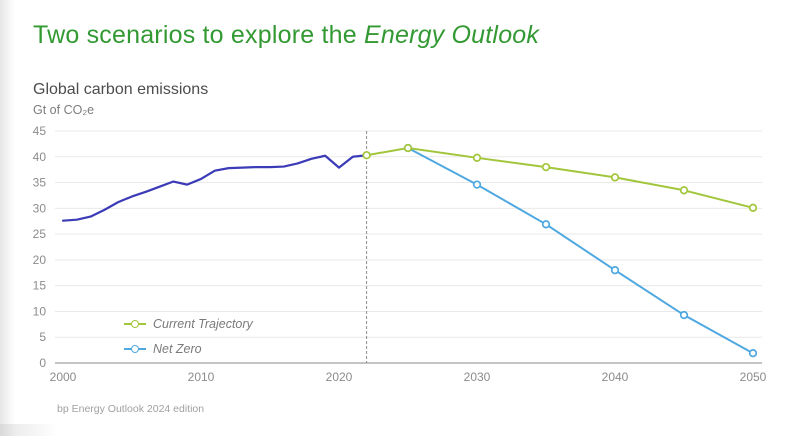  What do you see at coordinates (339, 377) in the screenshot?
I see `x-tick-label: 2020` at bounding box center [339, 377].